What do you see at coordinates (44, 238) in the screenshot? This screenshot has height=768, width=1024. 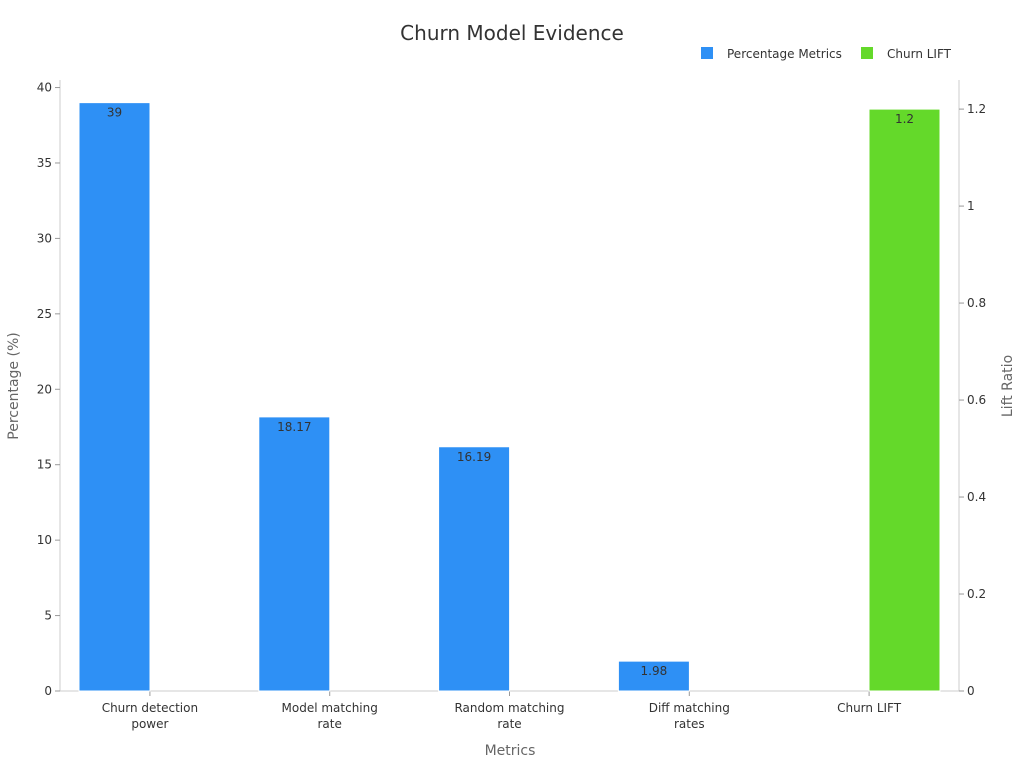 I see `y-left-tick-label: 30` at bounding box center [44, 238].